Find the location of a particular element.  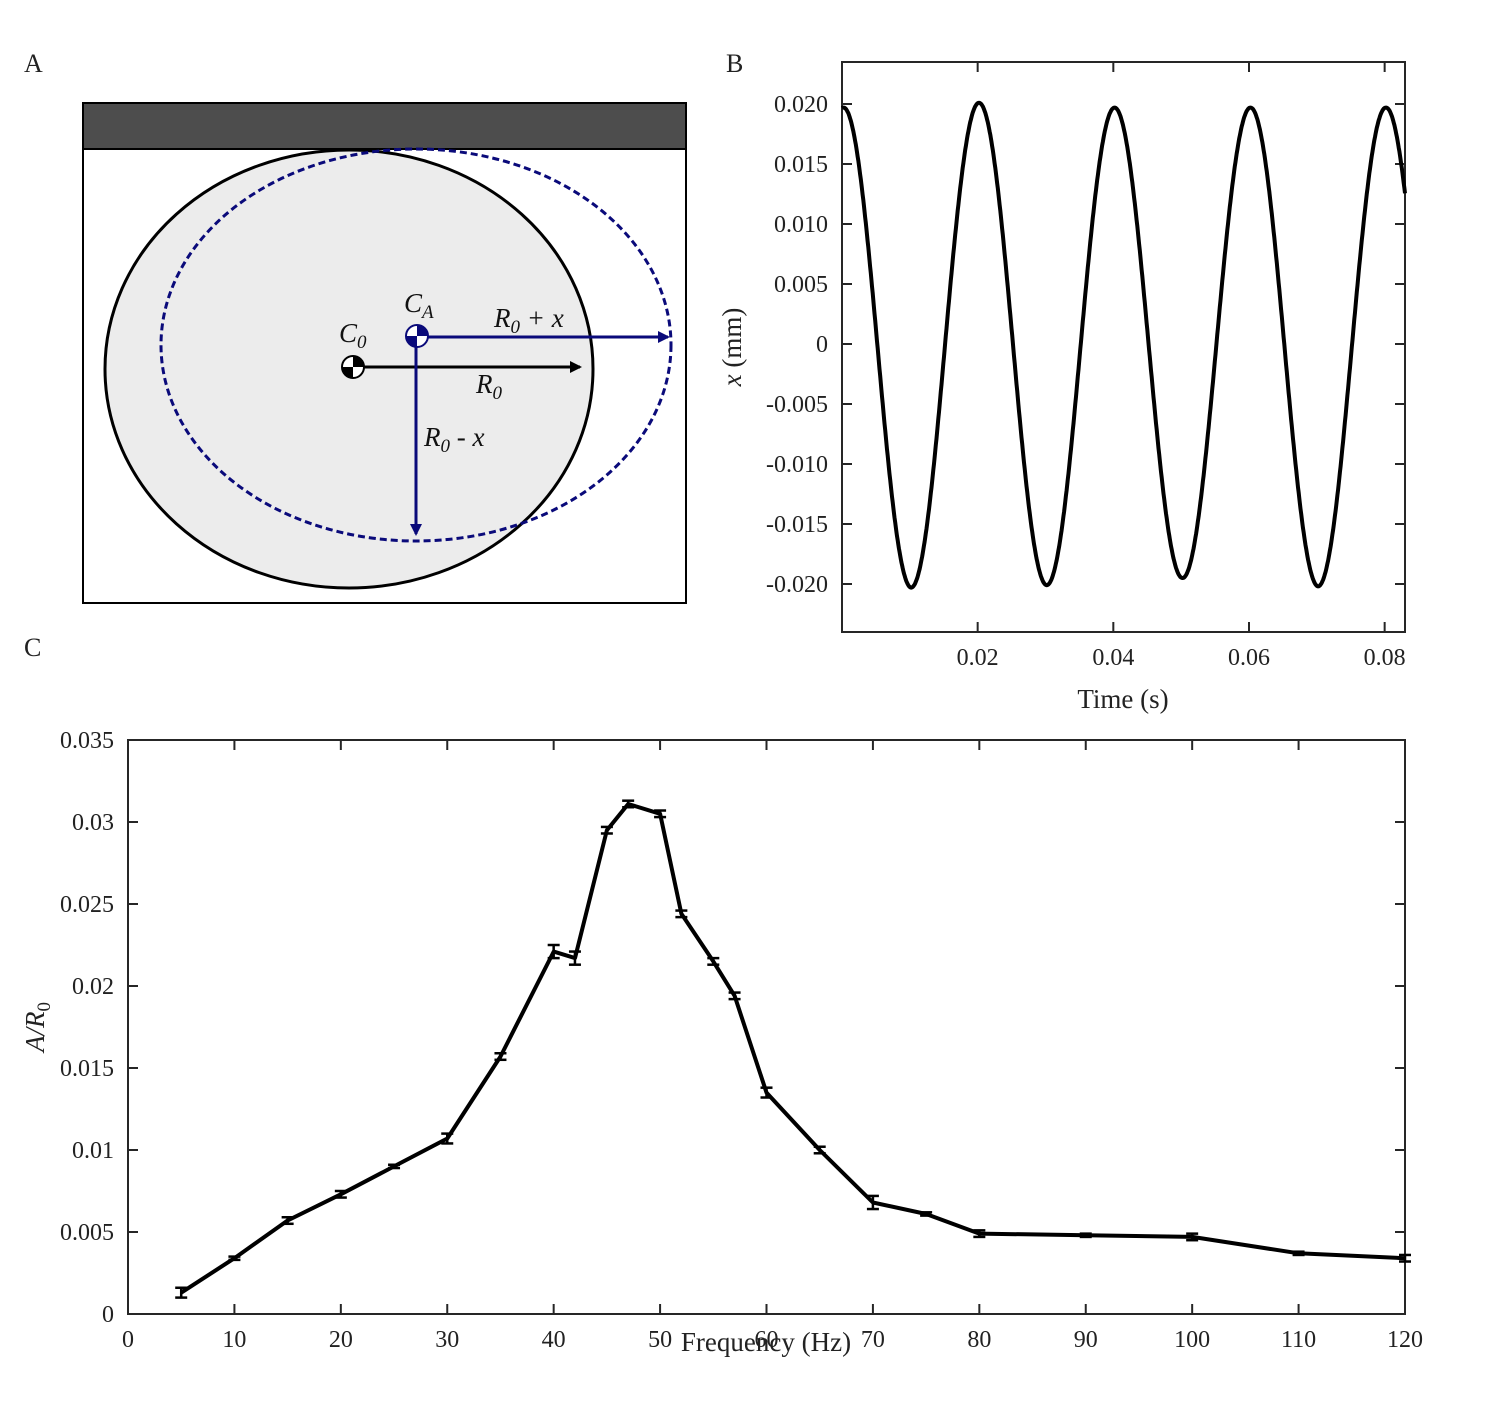

chart-c-ytick-label: 0.01 is located at coordinates (93, 1151).